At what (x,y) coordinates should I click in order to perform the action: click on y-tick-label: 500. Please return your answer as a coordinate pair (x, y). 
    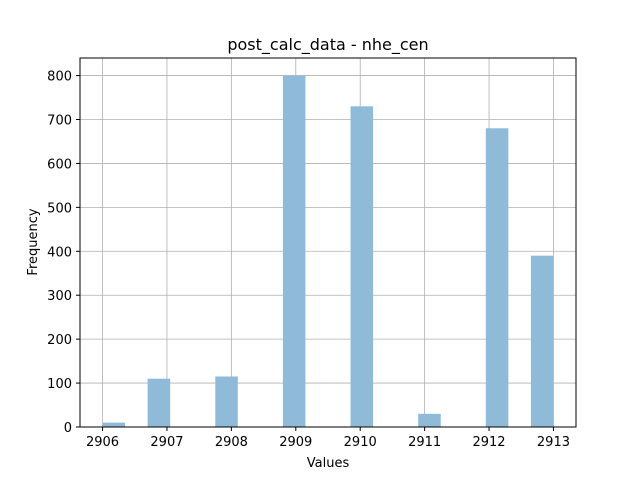
    Looking at the image, I should click on (59, 208).